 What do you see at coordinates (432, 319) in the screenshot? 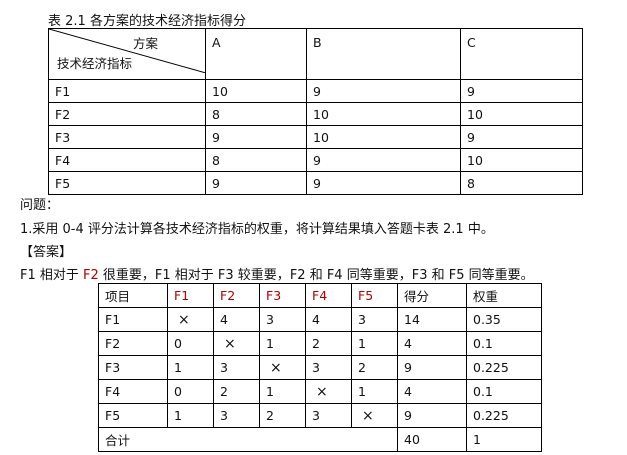
I see `cell: 14` at bounding box center [432, 319].